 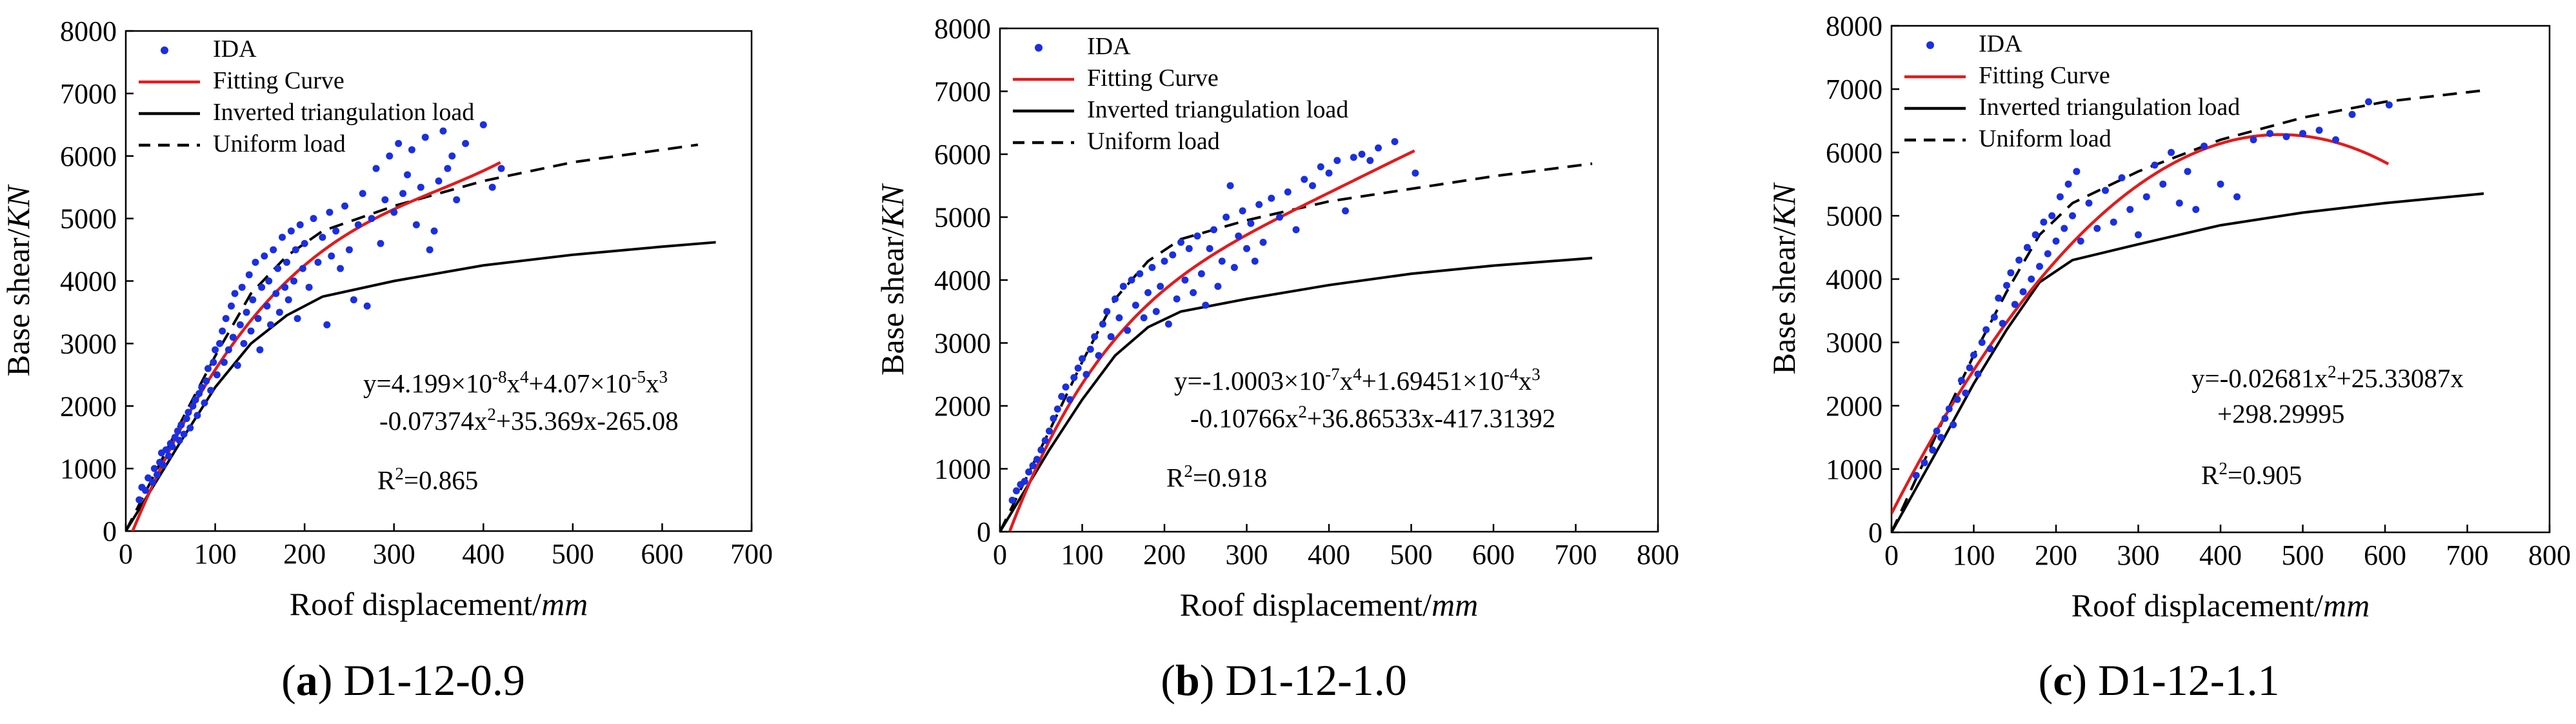 I want to click on x-axis-title: Roof displacement/mm, so click(x=1329, y=605).